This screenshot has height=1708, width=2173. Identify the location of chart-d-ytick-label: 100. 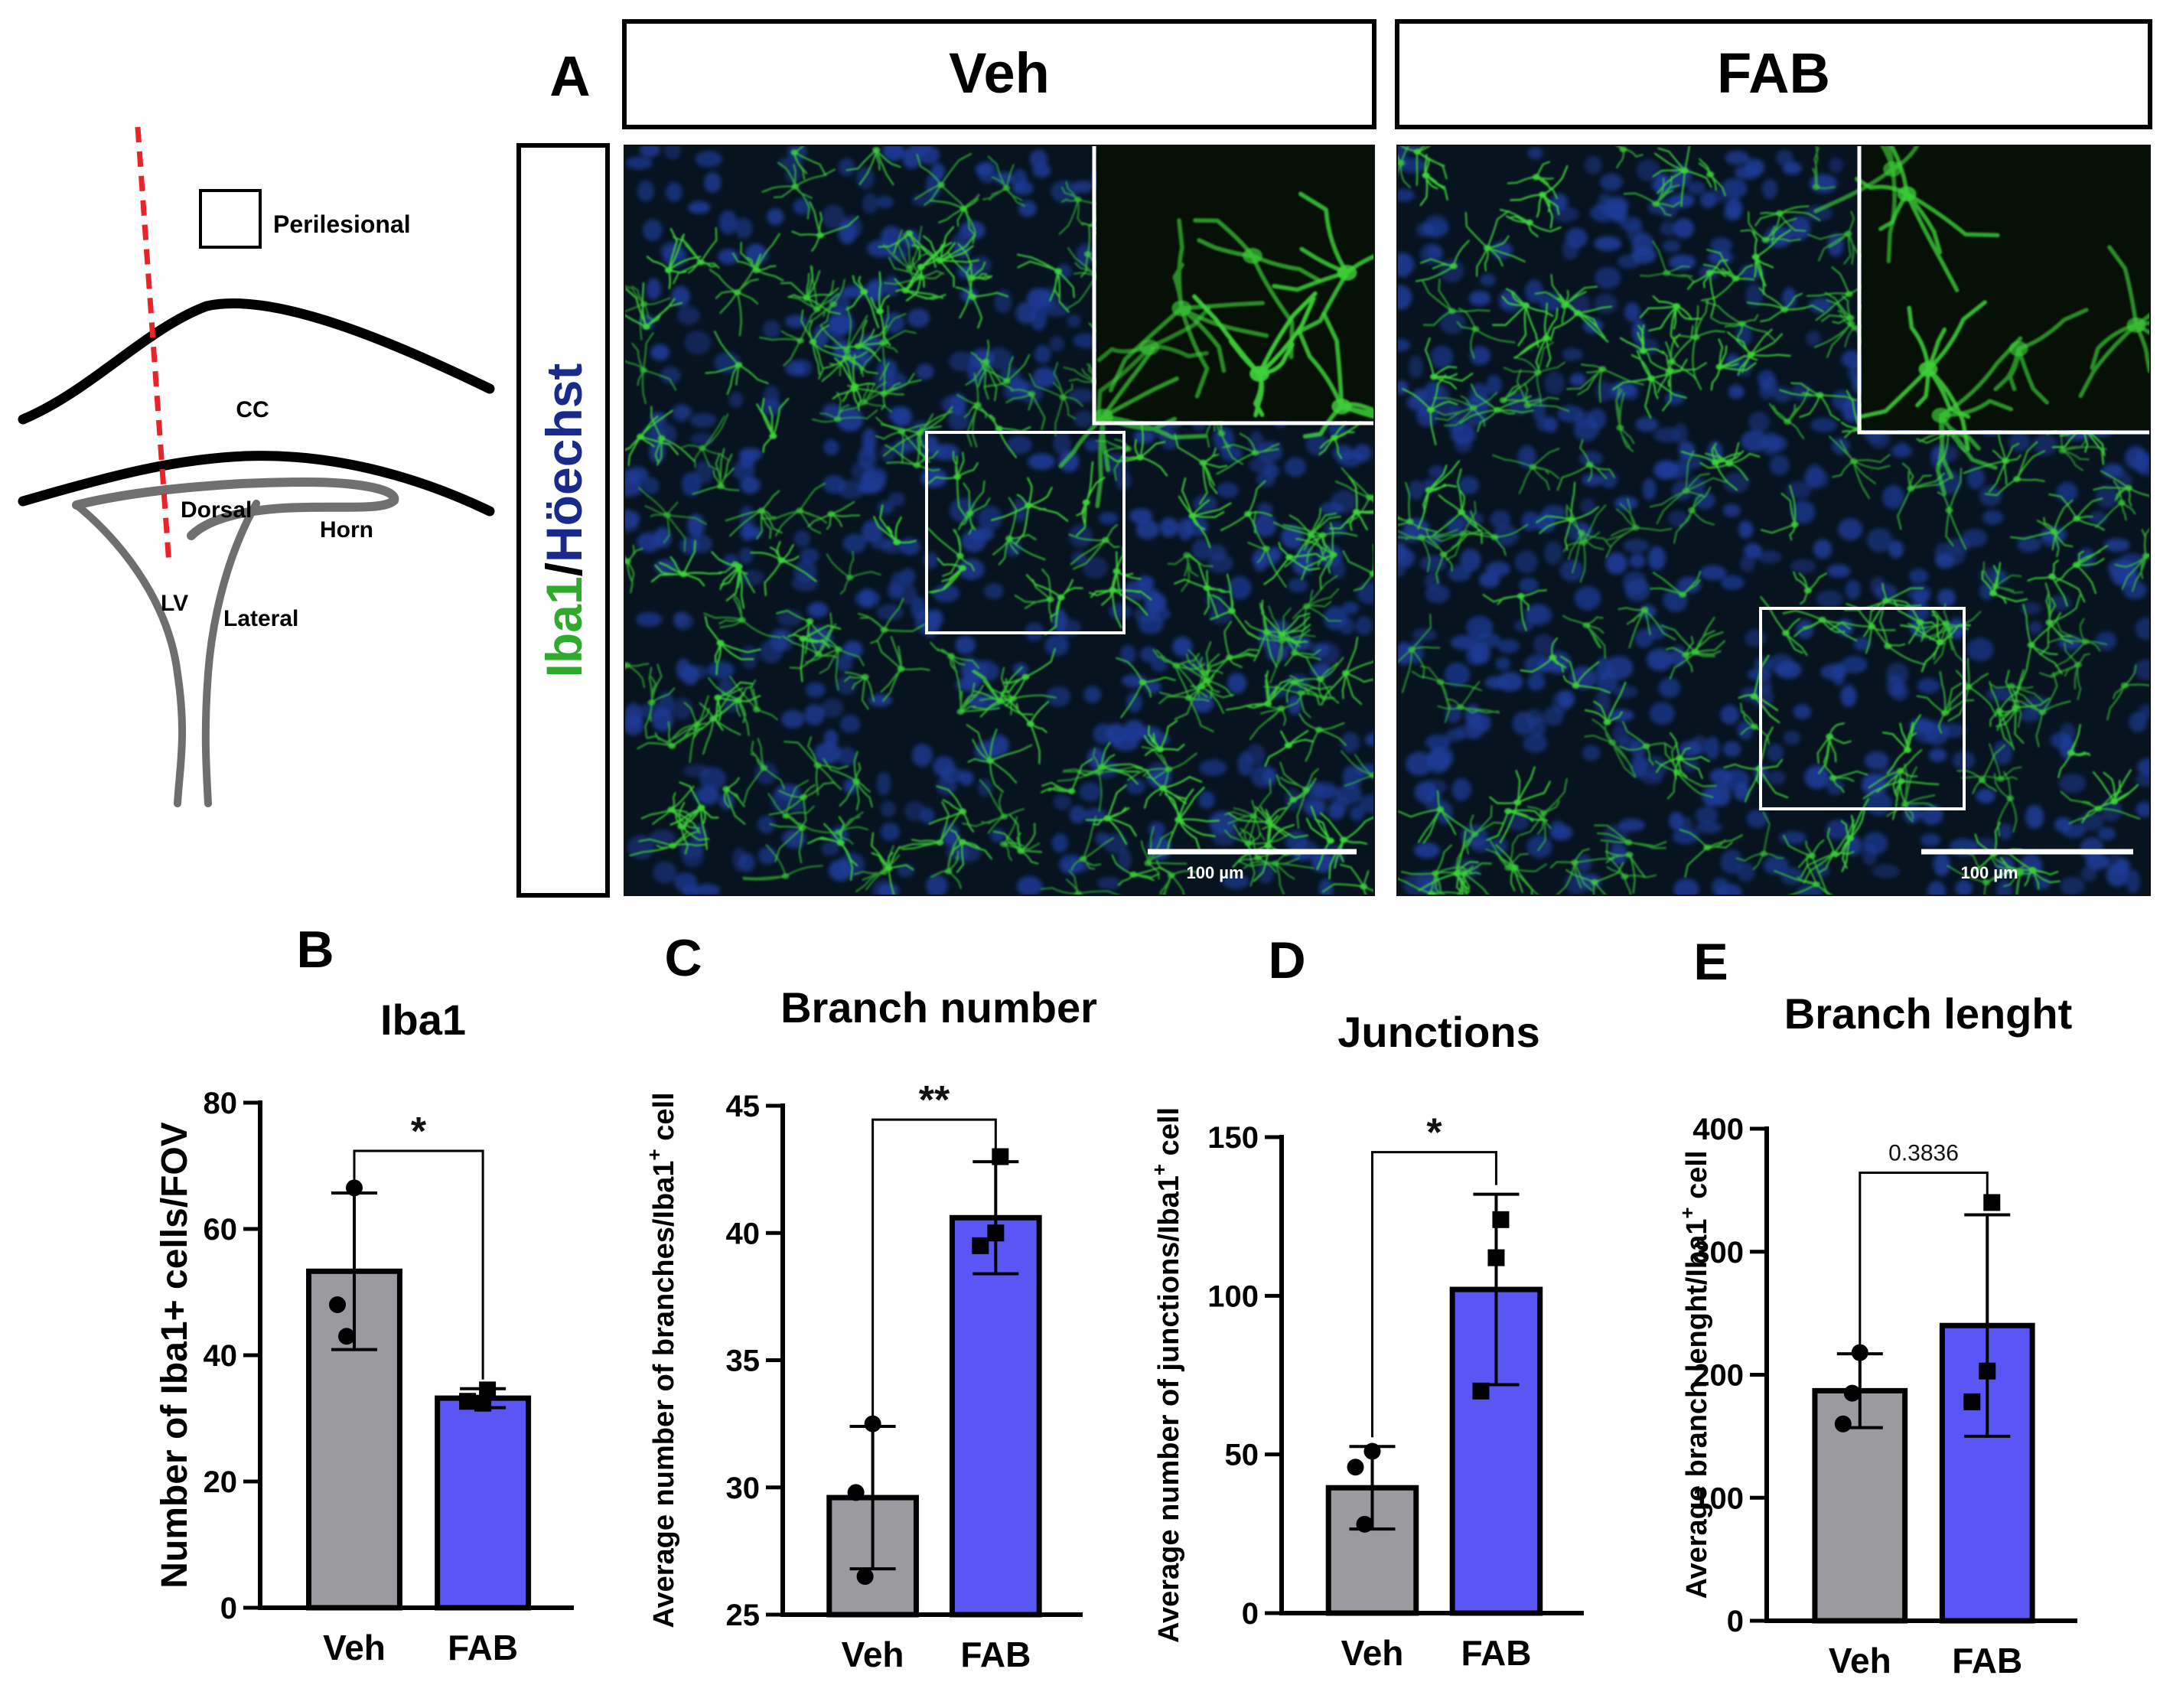
(1233, 1296).